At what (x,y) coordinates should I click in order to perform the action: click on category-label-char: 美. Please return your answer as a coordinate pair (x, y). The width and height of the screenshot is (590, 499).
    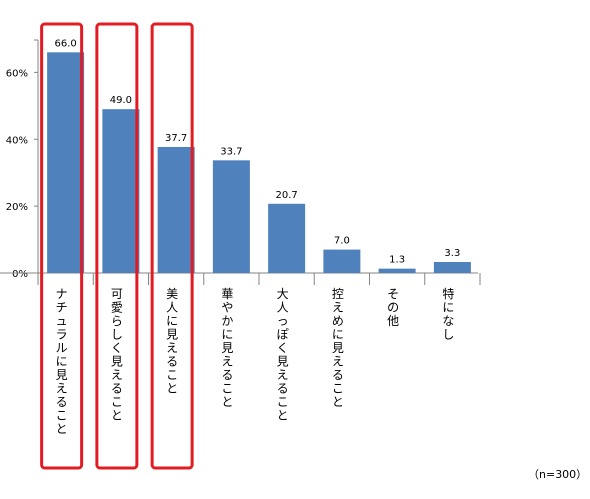
    Looking at the image, I should click on (172, 294).